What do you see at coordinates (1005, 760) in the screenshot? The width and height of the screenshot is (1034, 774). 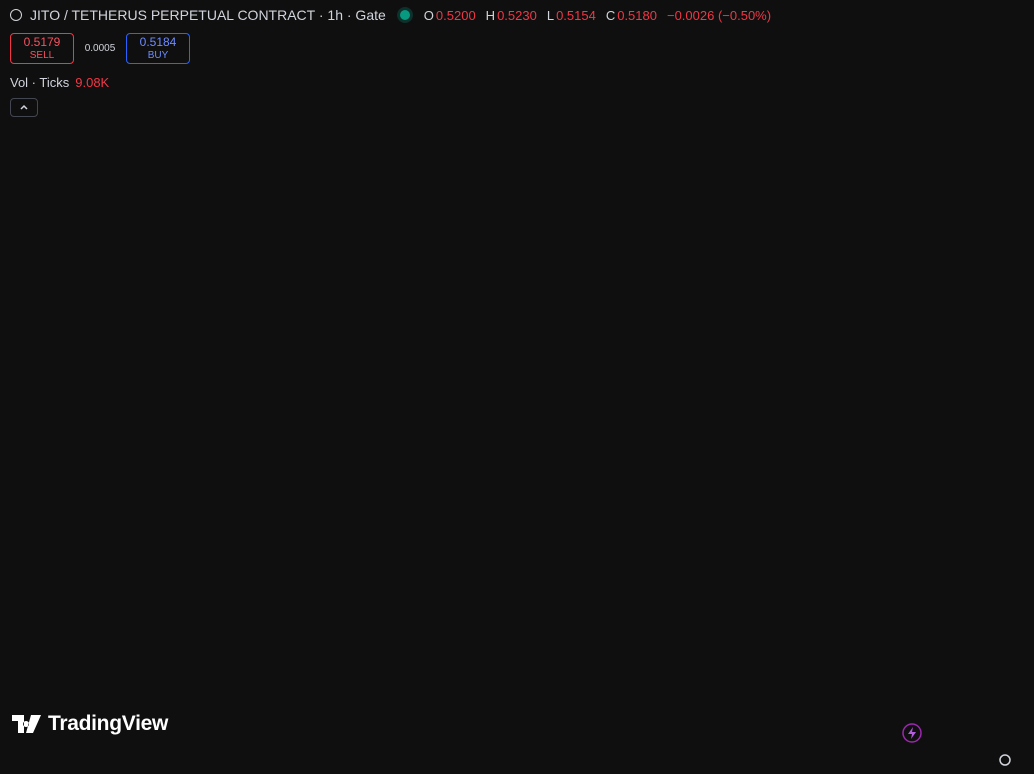 I see `settings-icon` at bounding box center [1005, 760].